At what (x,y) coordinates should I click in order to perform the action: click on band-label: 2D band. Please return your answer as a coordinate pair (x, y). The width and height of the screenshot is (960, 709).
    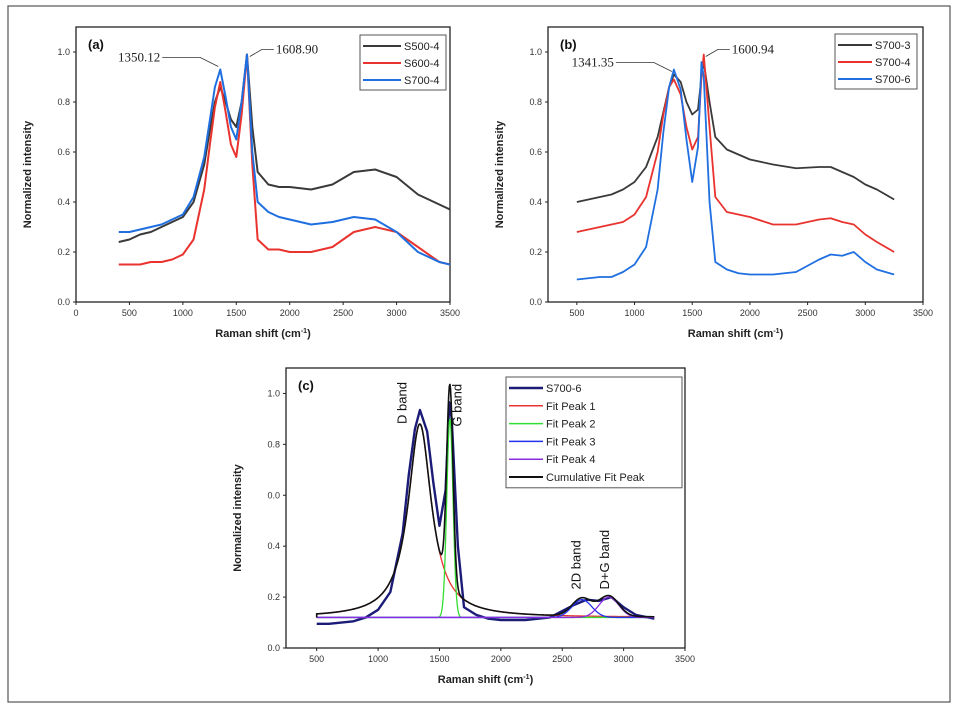
    Looking at the image, I should click on (576, 564).